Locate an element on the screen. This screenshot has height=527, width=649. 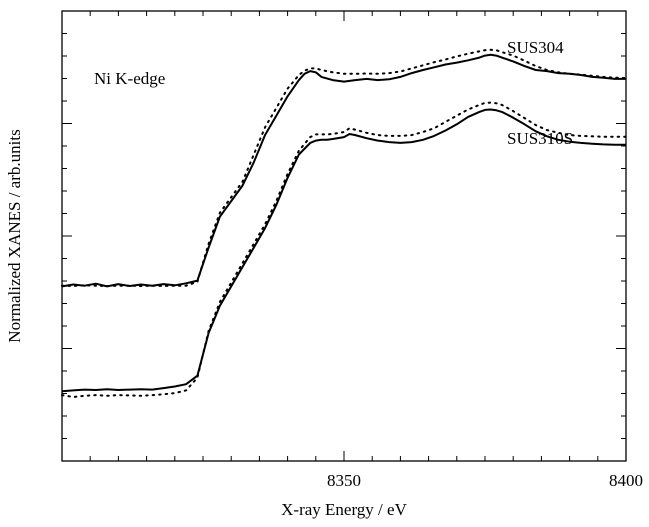
annotation-sus304: SUS304 is located at coordinates (535, 47).